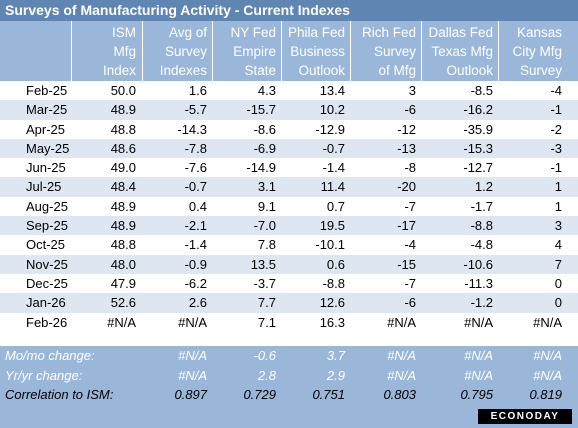 Image resolution: width=578 pixels, height=428 pixels. What do you see at coordinates (195, 264) in the screenshot?
I see `table-cell: -0.9` at bounding box center [195, 264].